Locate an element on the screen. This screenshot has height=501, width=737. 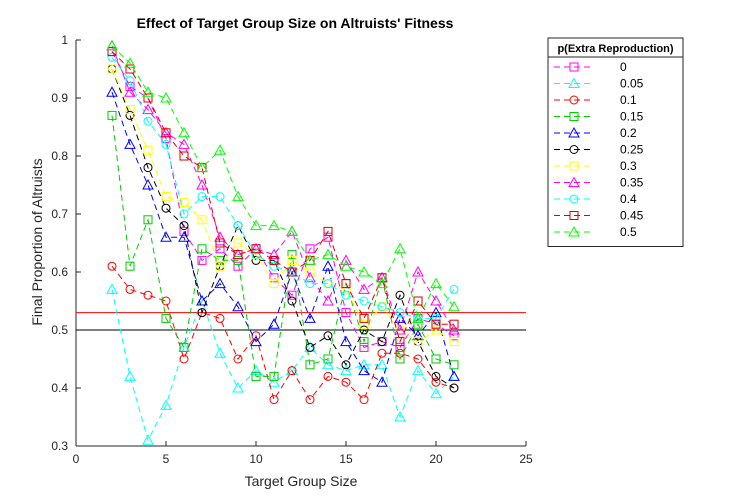
x-tick-label: 0 is located at coordinates (76, 459).